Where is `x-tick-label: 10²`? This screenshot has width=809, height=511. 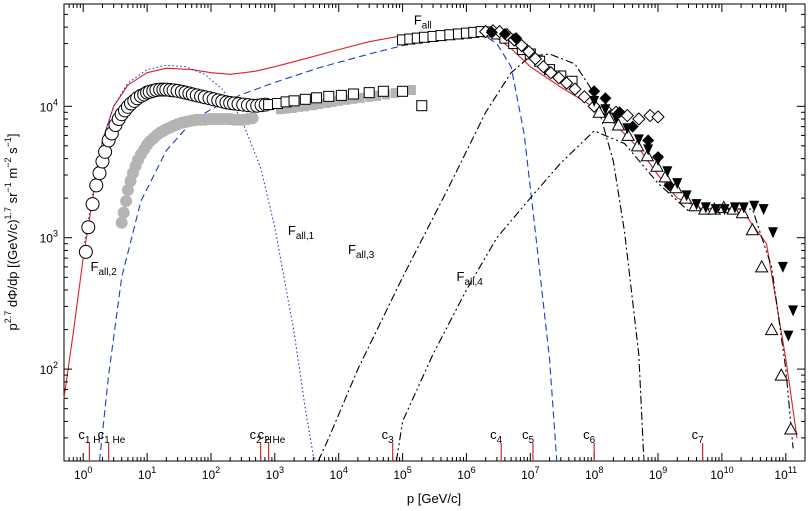 x-tick-label: 10² is located at coordinates (211, 473).